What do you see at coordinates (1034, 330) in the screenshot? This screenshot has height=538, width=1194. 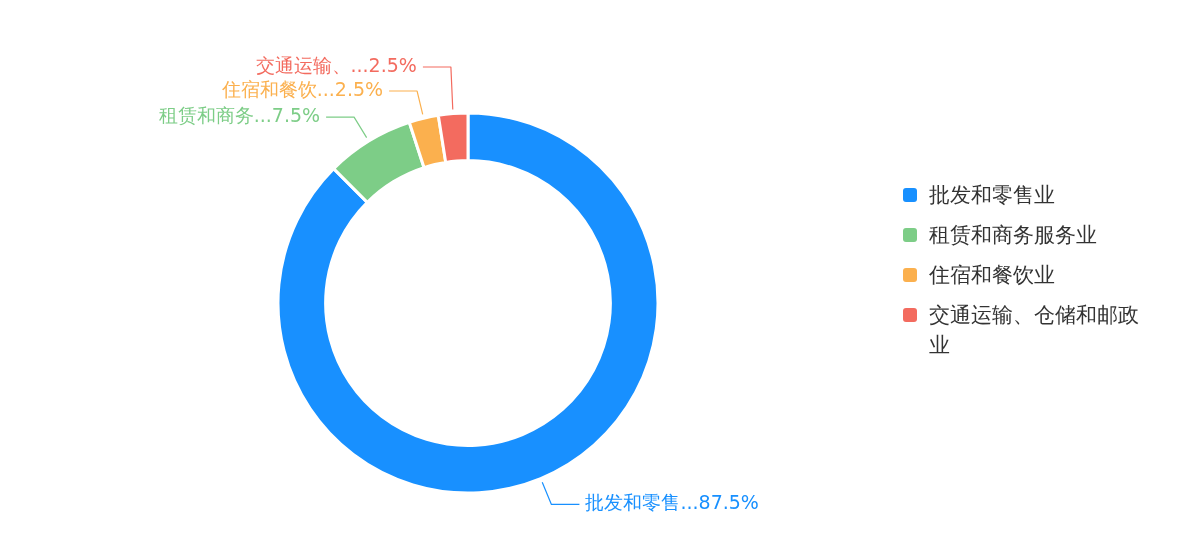 I see `legend-label: 交通运输、仓储和邮政业` at bounding box center [1034, 330].